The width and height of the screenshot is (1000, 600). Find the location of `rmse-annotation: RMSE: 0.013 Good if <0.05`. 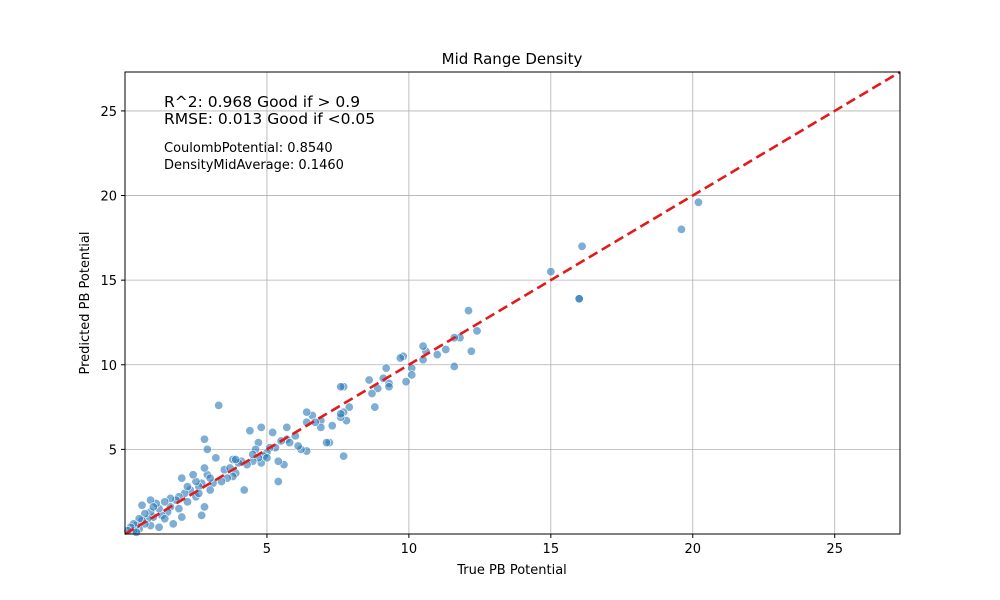

rmse-annotation: RMSE: 0.013 Good if <0.05 is located at coordinates (269, 119).